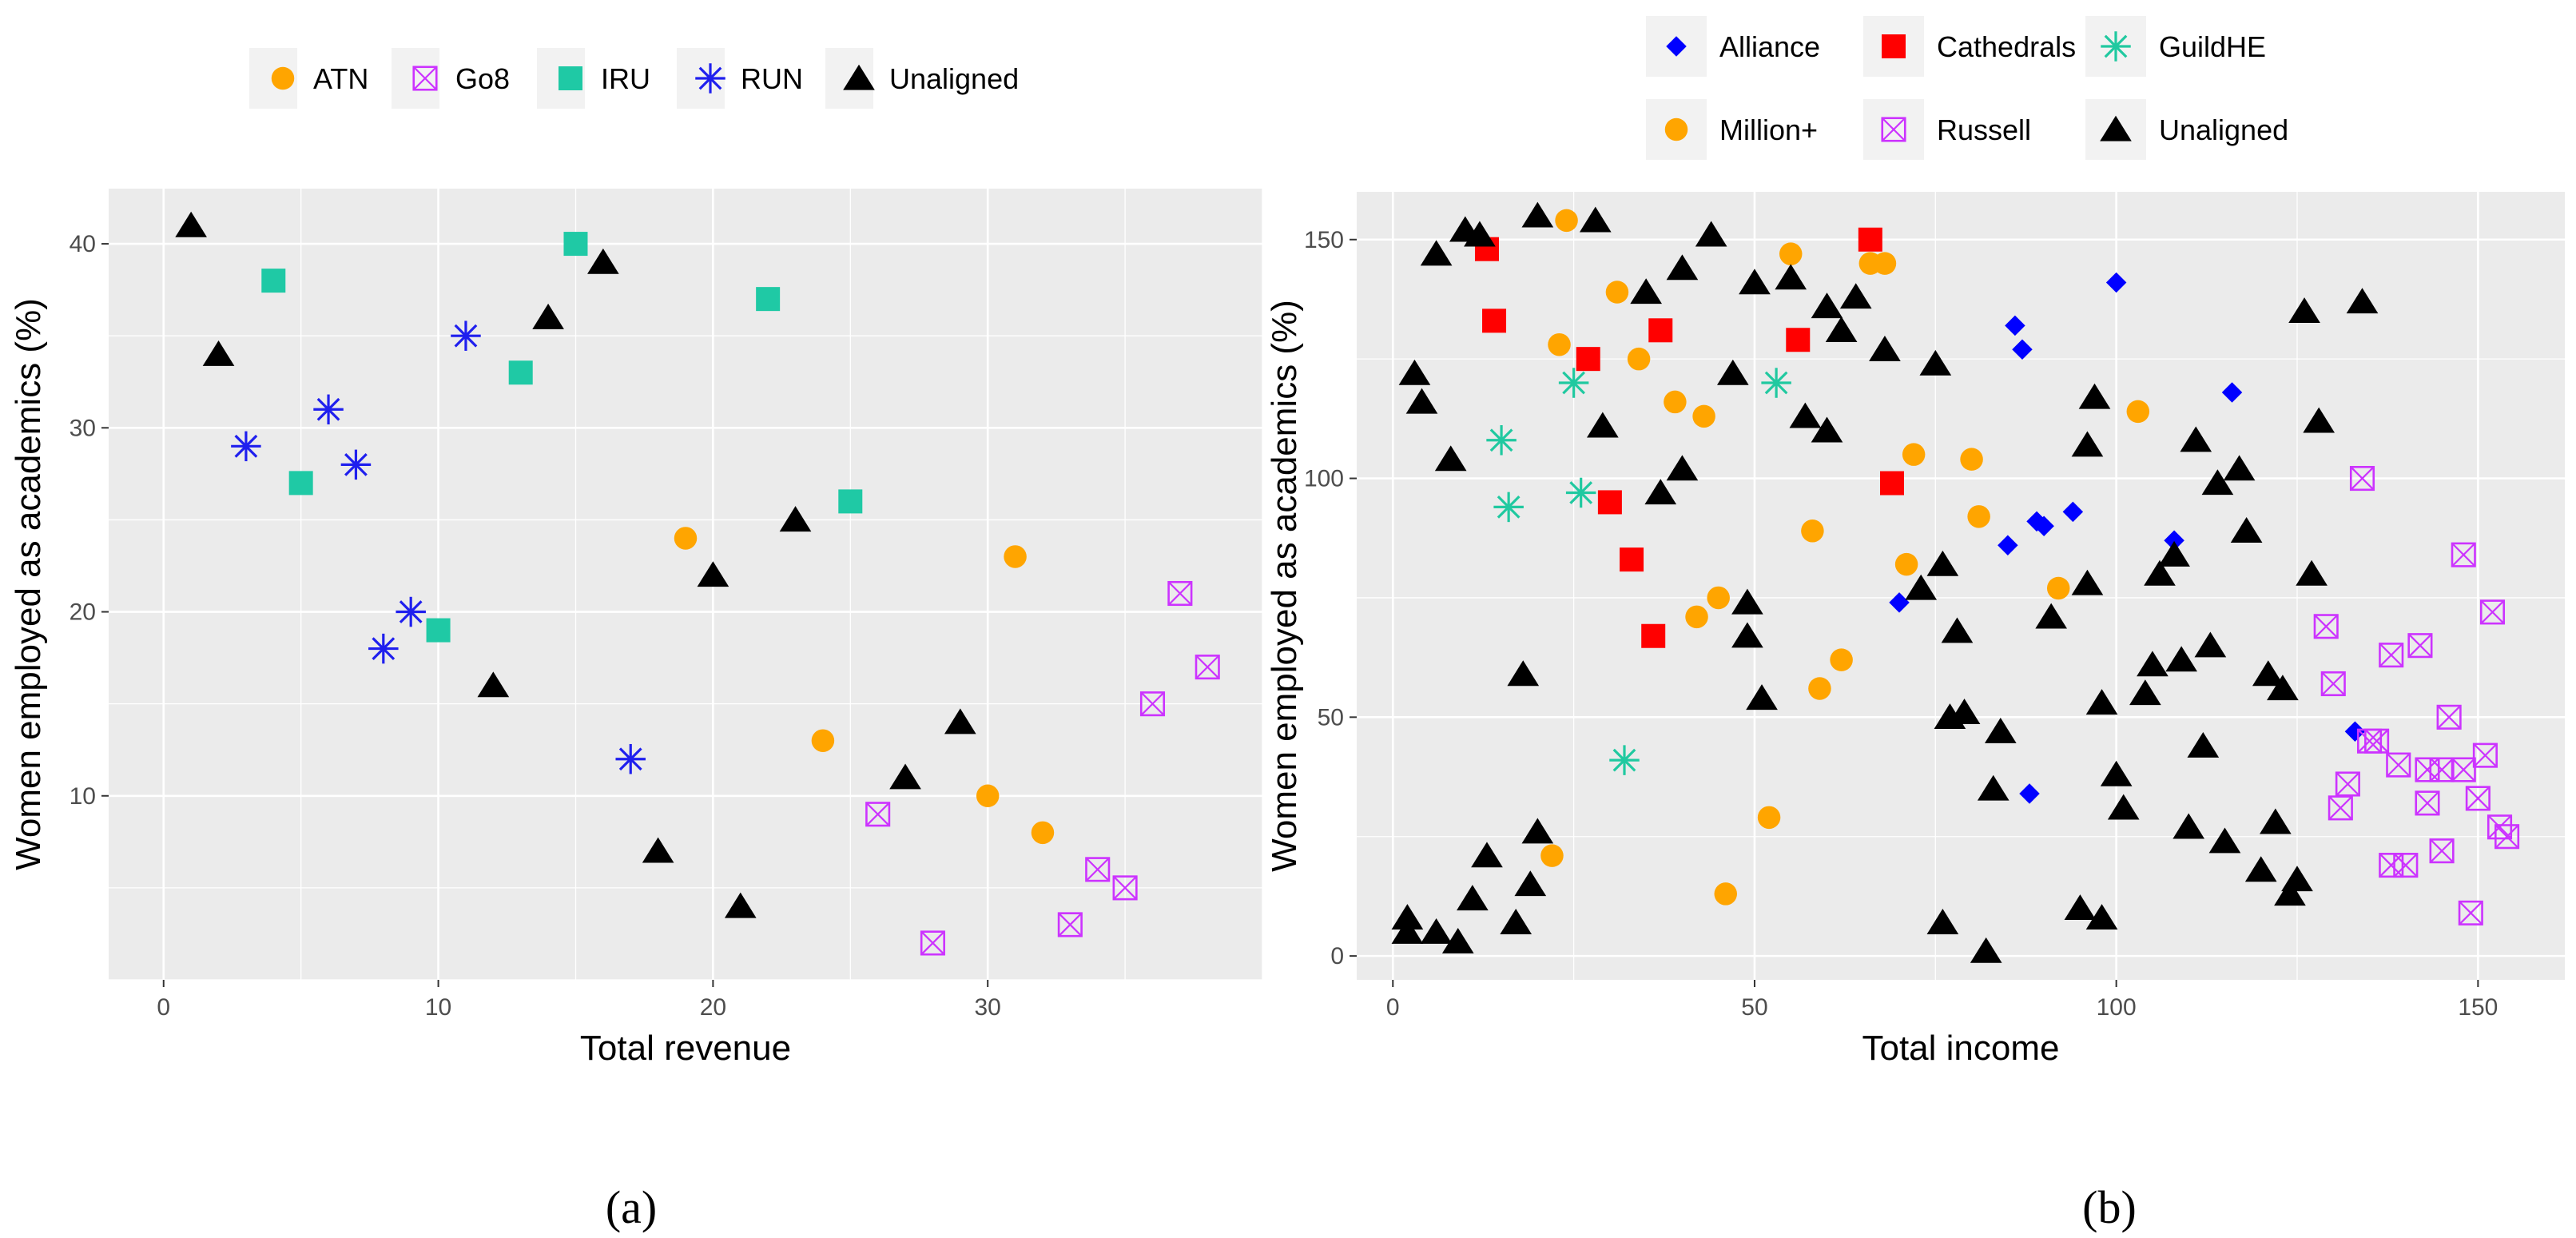  What do you see at coordinates (163, 1007) in the screenshot?
I see `x-tick-label: 0` at bounding box center [163, 1007].